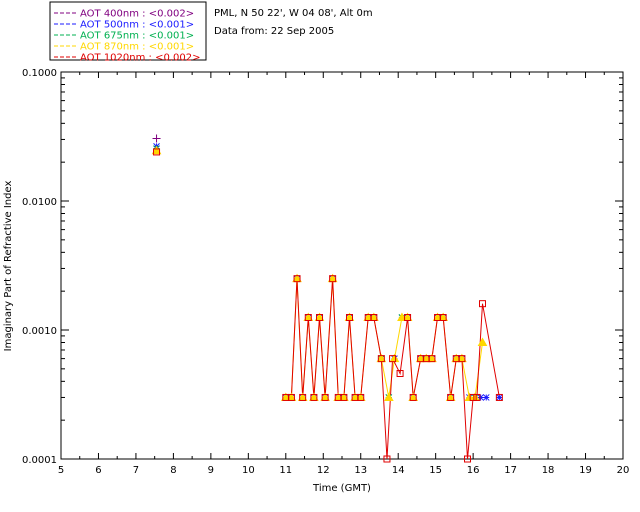 The image size is (640, 512). I want to click on x-tick-label: 9, so click(211, 470).